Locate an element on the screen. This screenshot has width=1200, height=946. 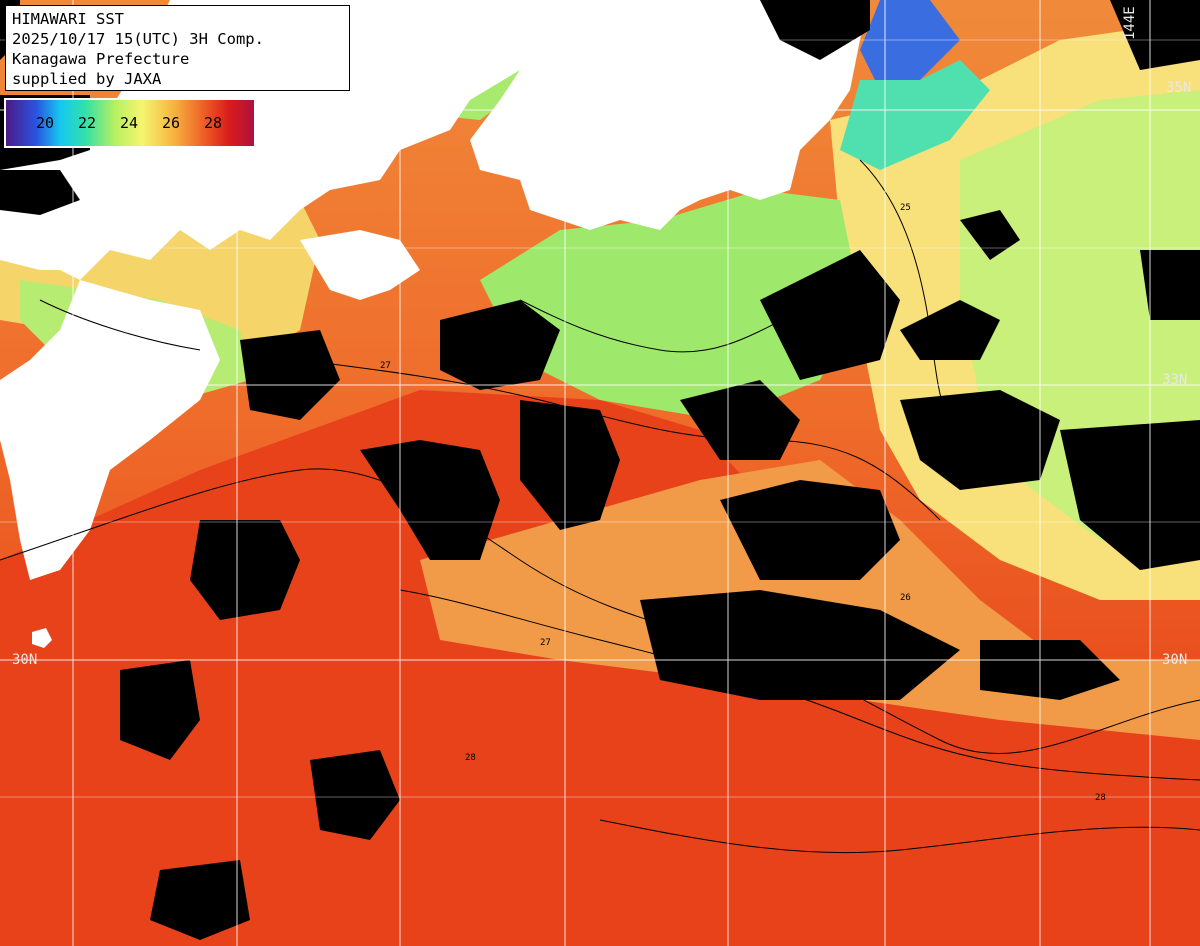
scale-tick-20: 20 is located at coordinates (45, 123).